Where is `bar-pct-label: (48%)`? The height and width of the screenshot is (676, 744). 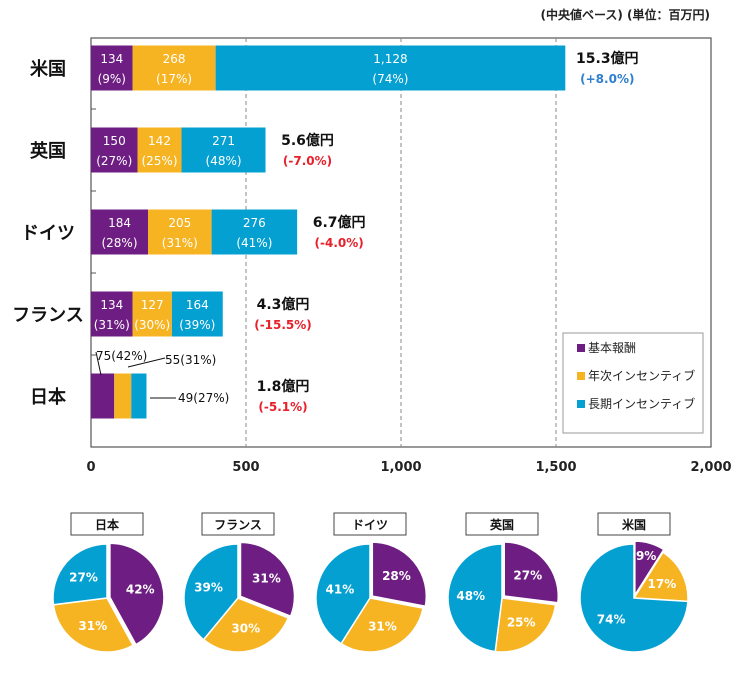 bar-pct-label: (48%) is located at coordinates (224, 161).